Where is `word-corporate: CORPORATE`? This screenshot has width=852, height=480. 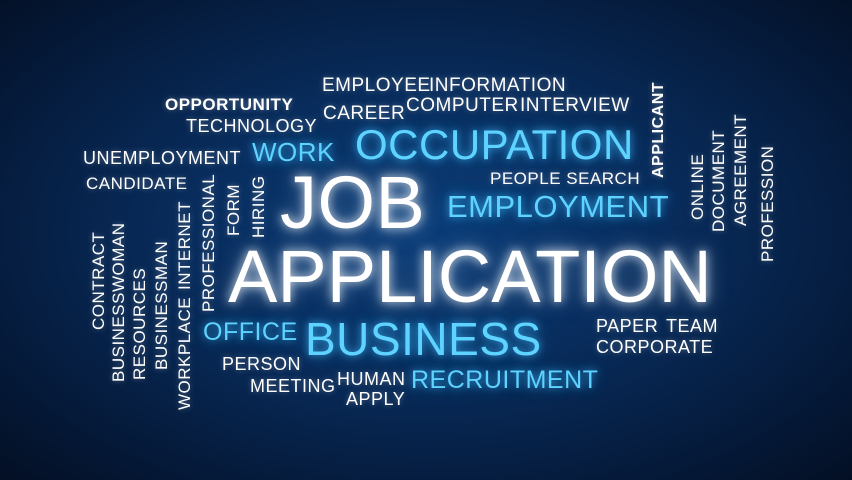 word-corporate: CORPORATE is located at coordinates (655, 347).